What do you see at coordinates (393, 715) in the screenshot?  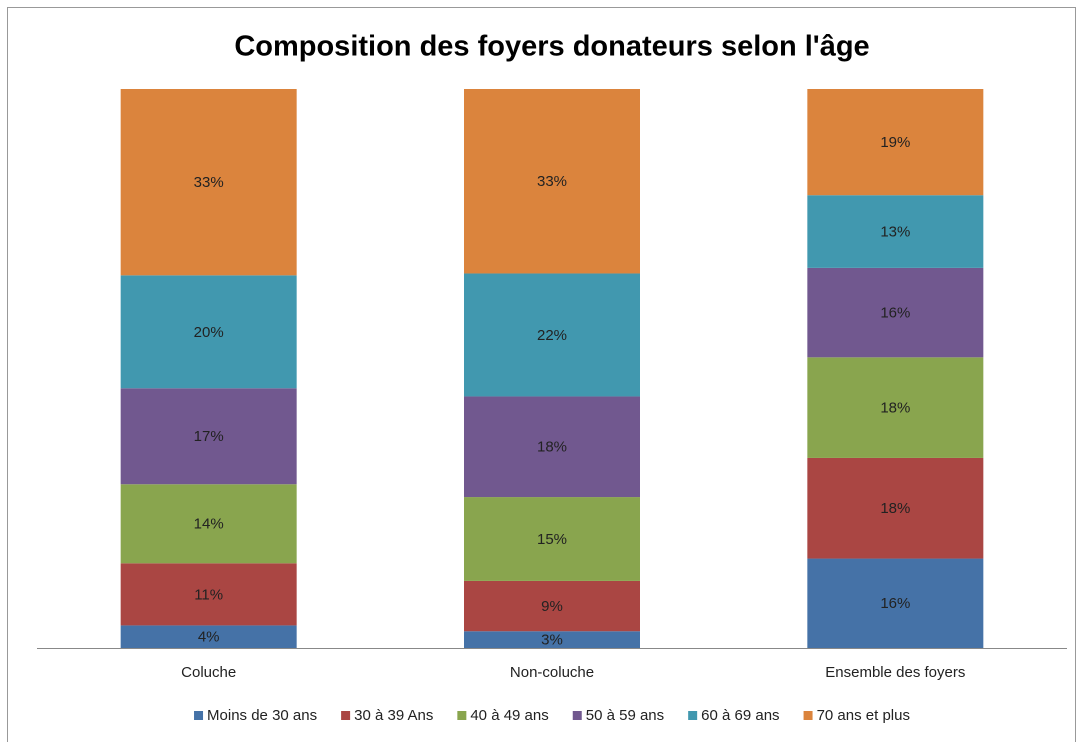 I see `legend-label: 30 à 39 Ans` at bounding box center [393, 715].